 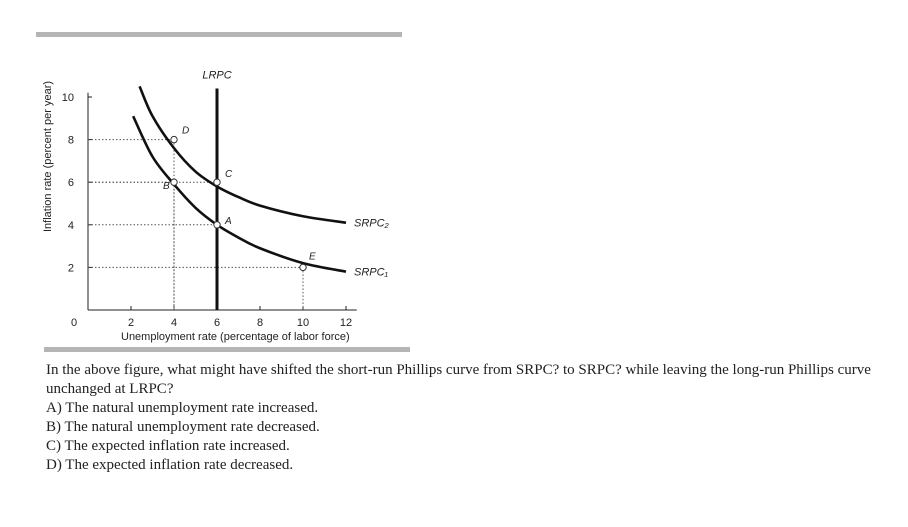 I want to click on point-e, so click(x=303, y=267).